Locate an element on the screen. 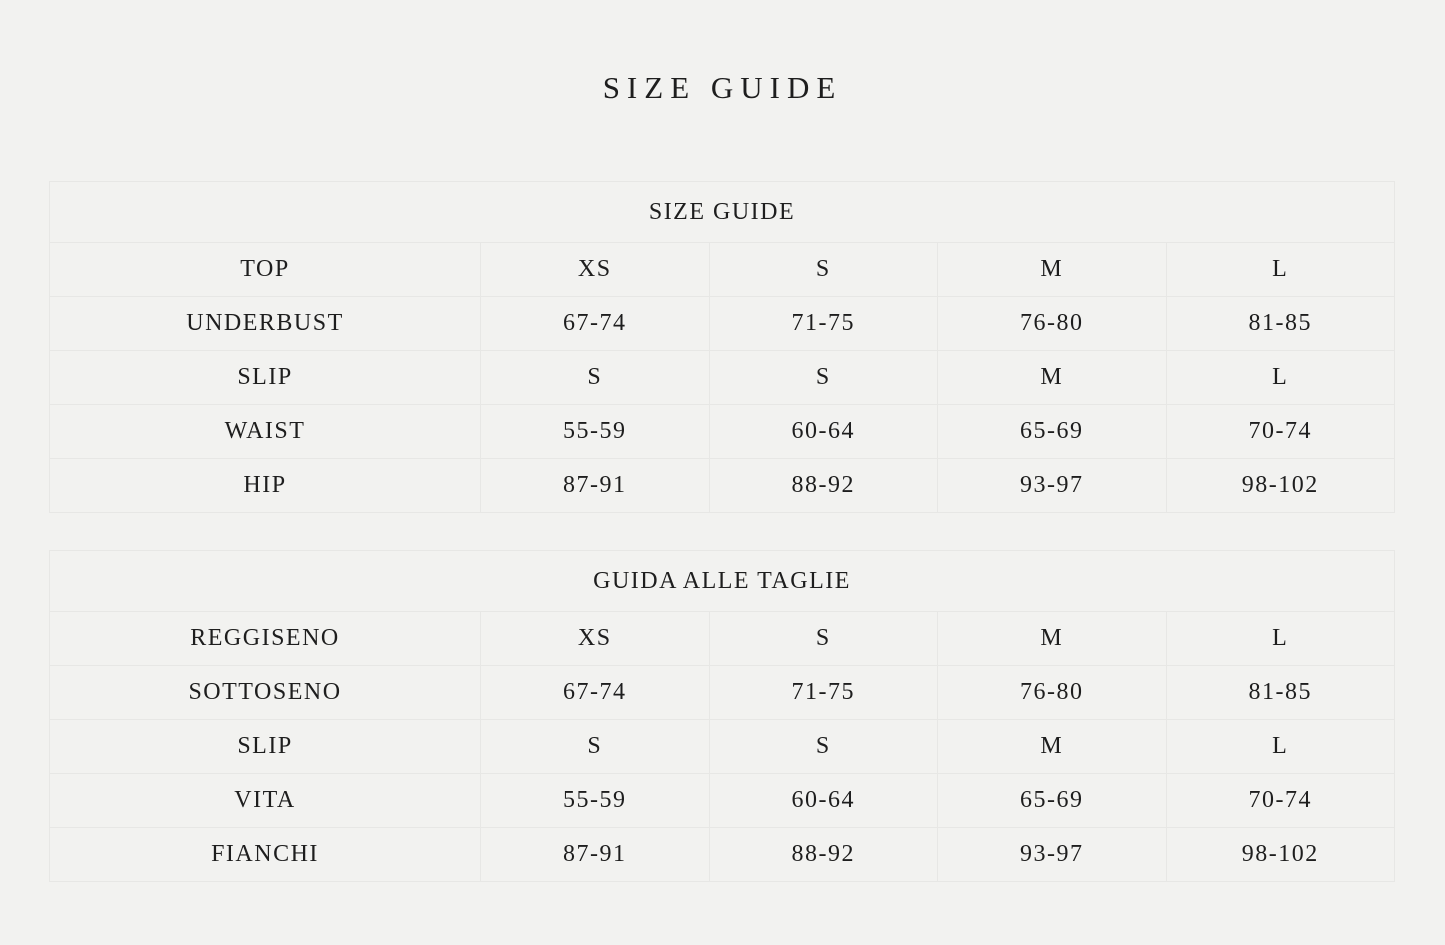 Image resolution: width=1445 pixels, height=945 pixels. row-label: WAIST is located at coordinates (265, 431).